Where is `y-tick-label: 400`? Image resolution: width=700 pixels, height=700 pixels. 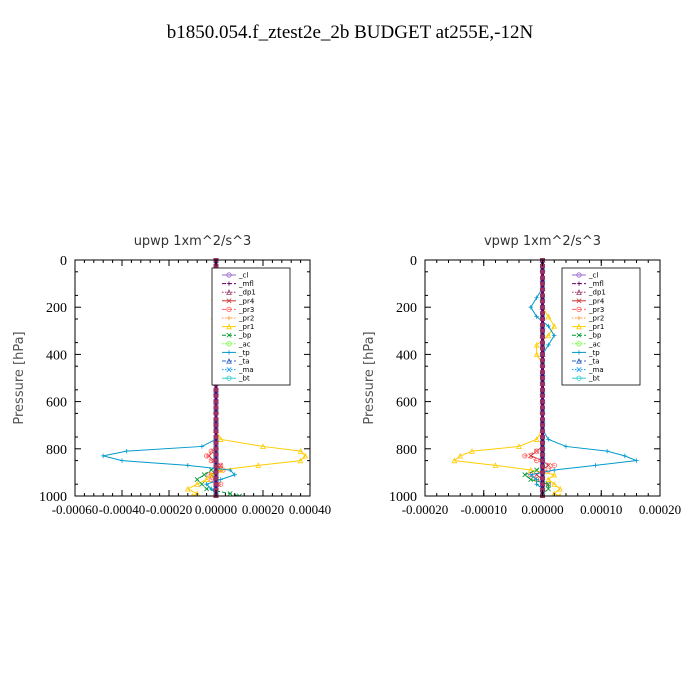 y-tick-label: 400 is located at coordinates (406, 355).